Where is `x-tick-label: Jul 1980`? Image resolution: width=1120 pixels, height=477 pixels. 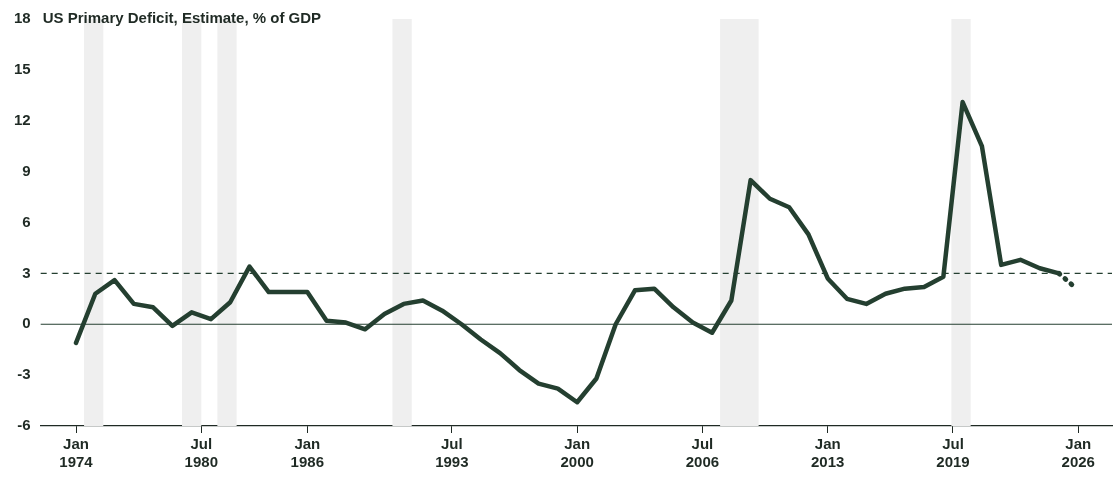
x-tick-label: Jul 1980 is located at coordinates (201, 453).